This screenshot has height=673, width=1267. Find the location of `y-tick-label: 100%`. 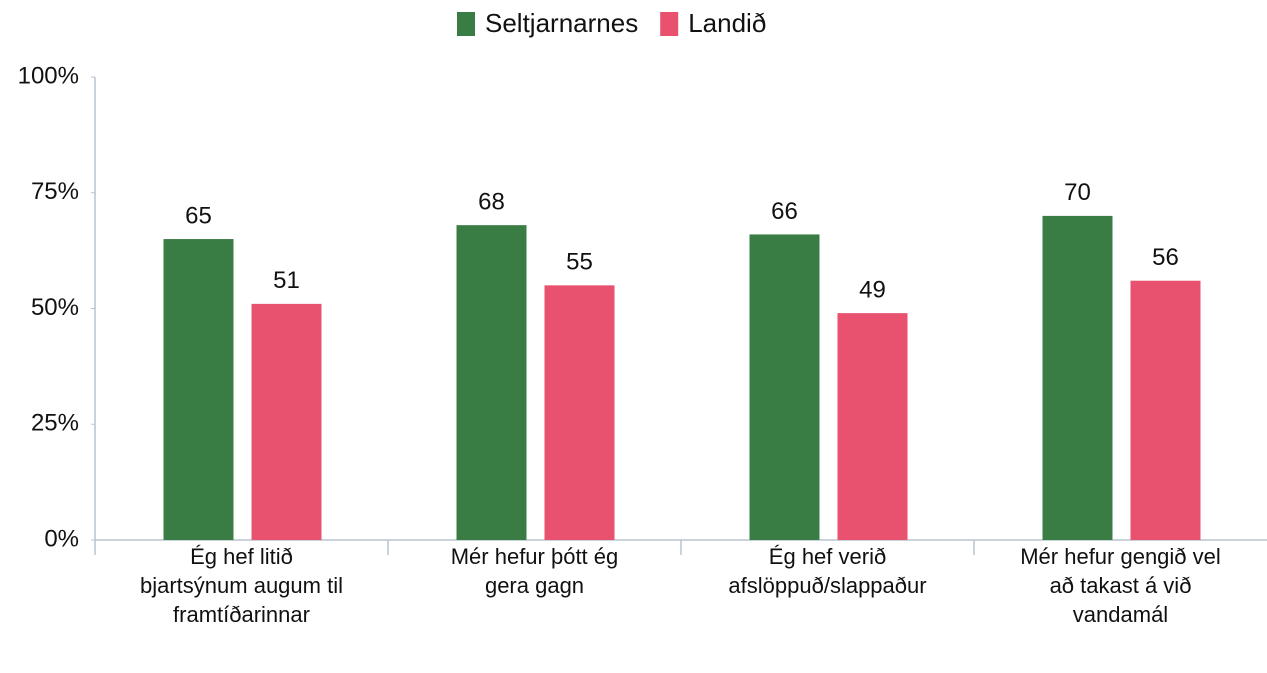

y-tick-label: 100% is located at coordinates (48, 75).